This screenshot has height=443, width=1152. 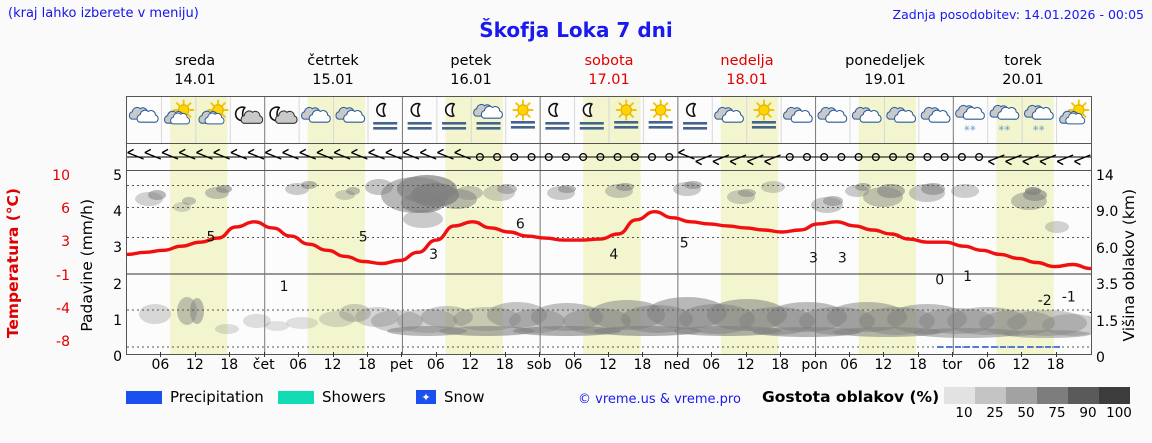 What do you see at coordinates (333, 80) in the screenshot?
I see `day-date: 15.01` at bounding box center [333, 80].